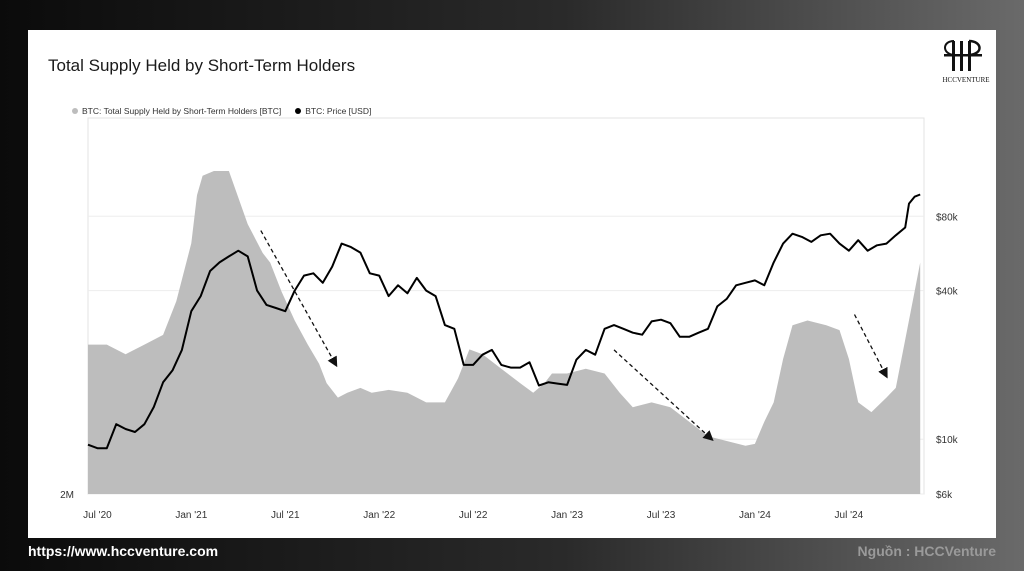 This screenshot has width=1024, height=571. I want to click on logo-icon, so click(963, 55).